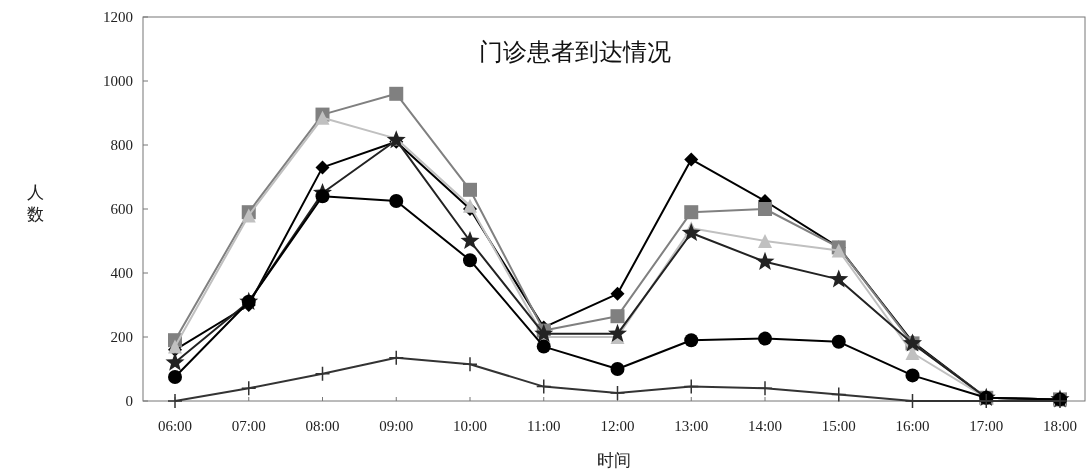 This screenshot has height=473, width=1091. What do you see at coordinates (121, 145) in the screenshot?
I see `y-tick-label: 800` at bounding box center [121, 145].